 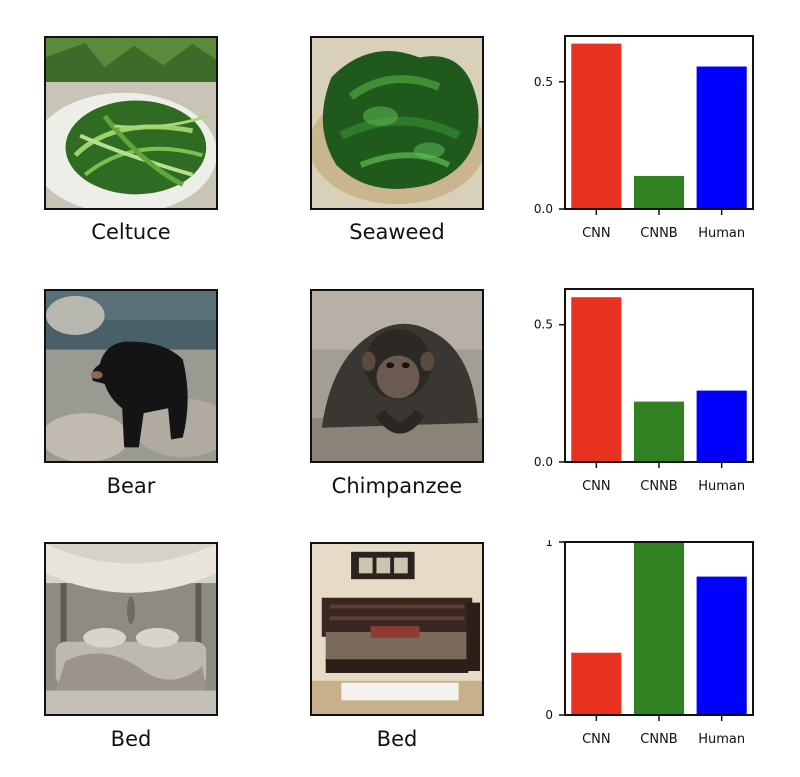 What do you see at coordinates (397, 232) in the screenshot?
I see `seaweed-caption: Seaweed` at bounding box center [397, 232].